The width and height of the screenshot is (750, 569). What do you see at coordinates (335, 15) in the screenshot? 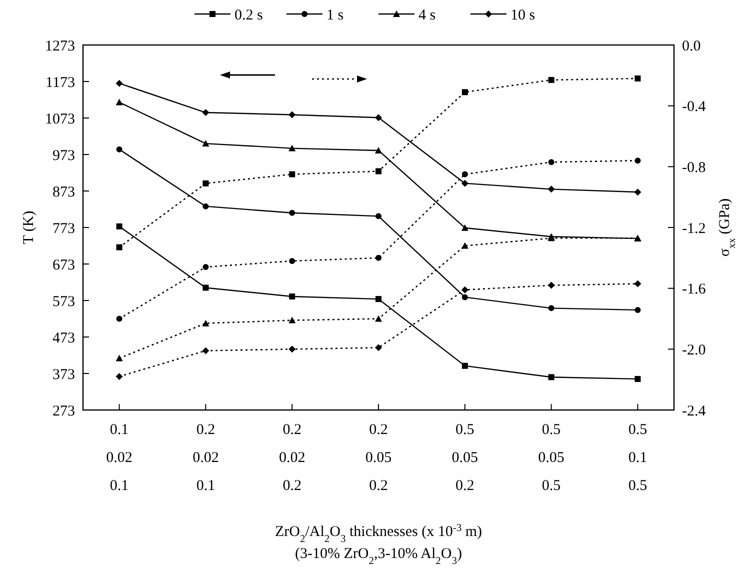
I see `legend-label: 1 s` at bounding box center [335, 15].